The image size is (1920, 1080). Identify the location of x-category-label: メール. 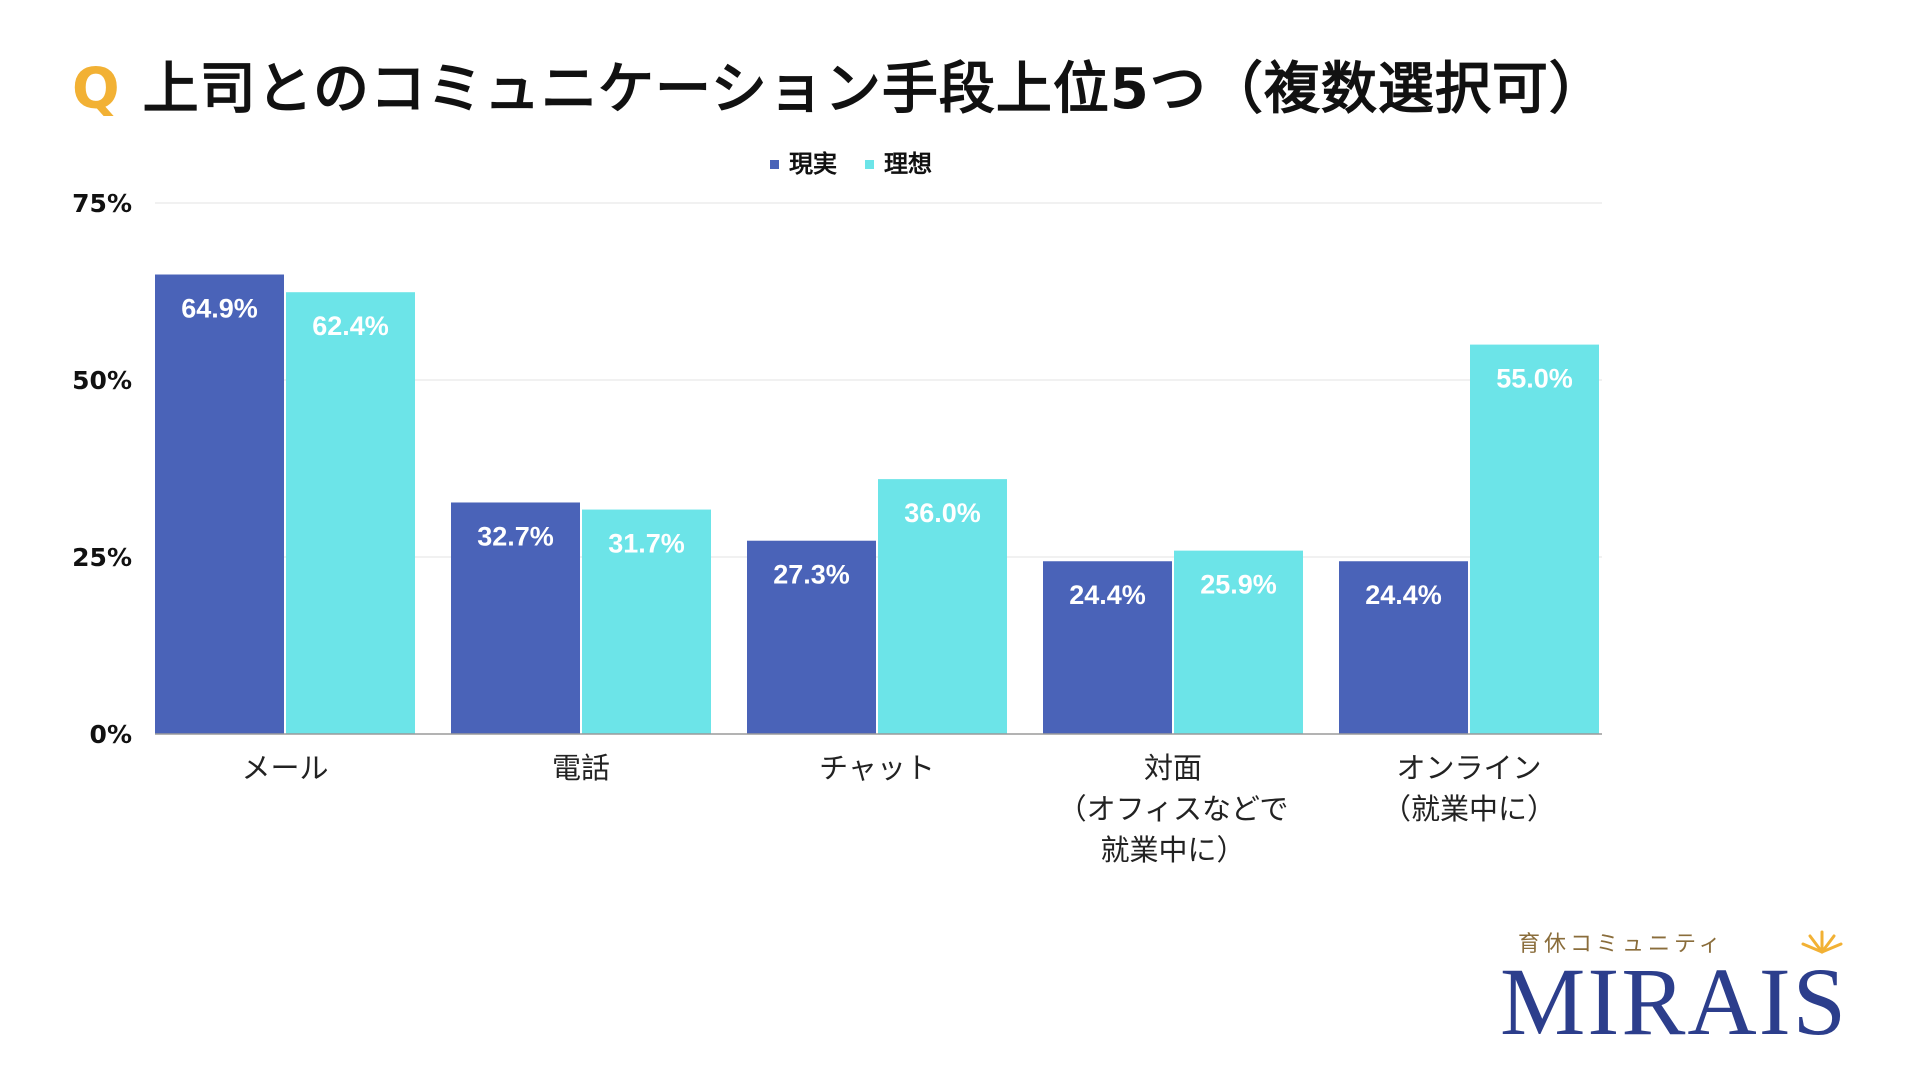
(284, 768).